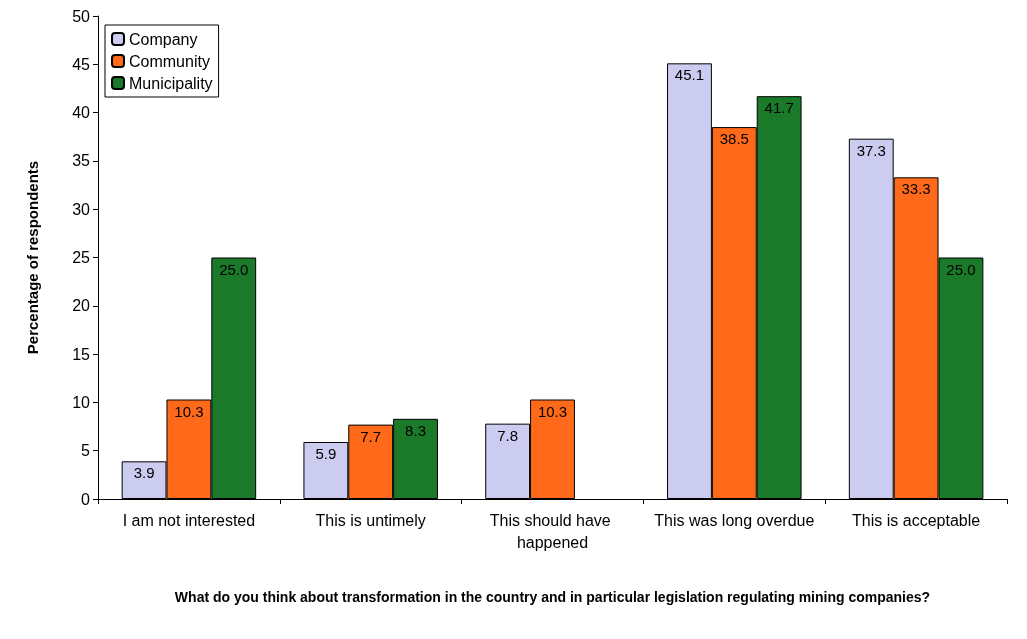 This screenshot has height=639, width=1027. What do you see at coordinates (163, 39) in the screenshot?
I see `legend-label: Company` at bounding box center [163, 39].